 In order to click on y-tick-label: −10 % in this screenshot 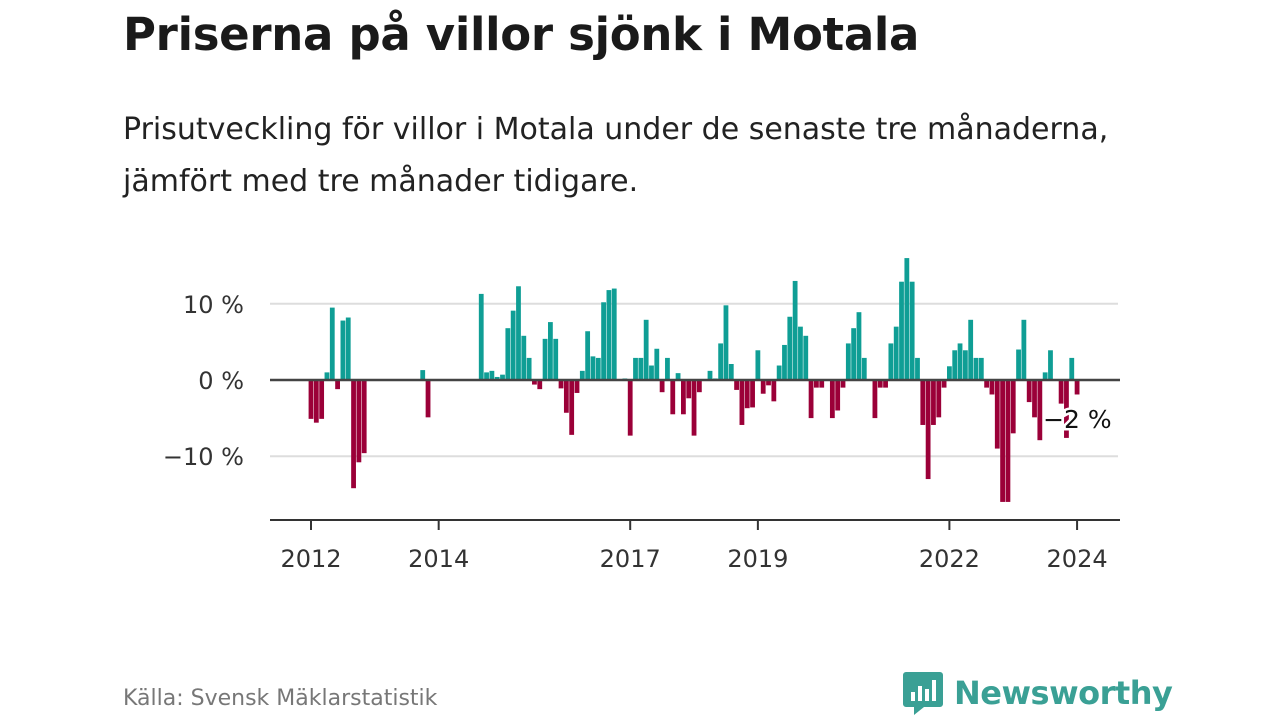, I will do `click(203, 457)`.